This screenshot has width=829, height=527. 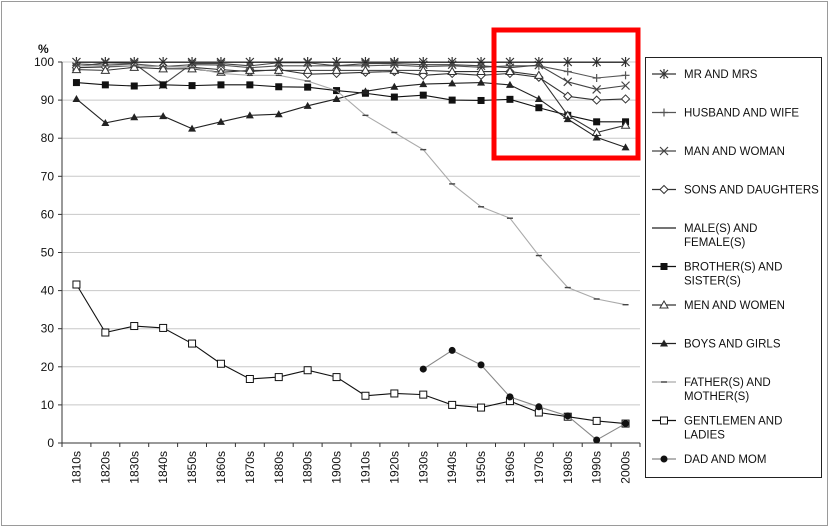 What do you see at coordinates (48, 100) in the screenshot?
I see `y-tick-label: 90` at bounding box center [48, 100].